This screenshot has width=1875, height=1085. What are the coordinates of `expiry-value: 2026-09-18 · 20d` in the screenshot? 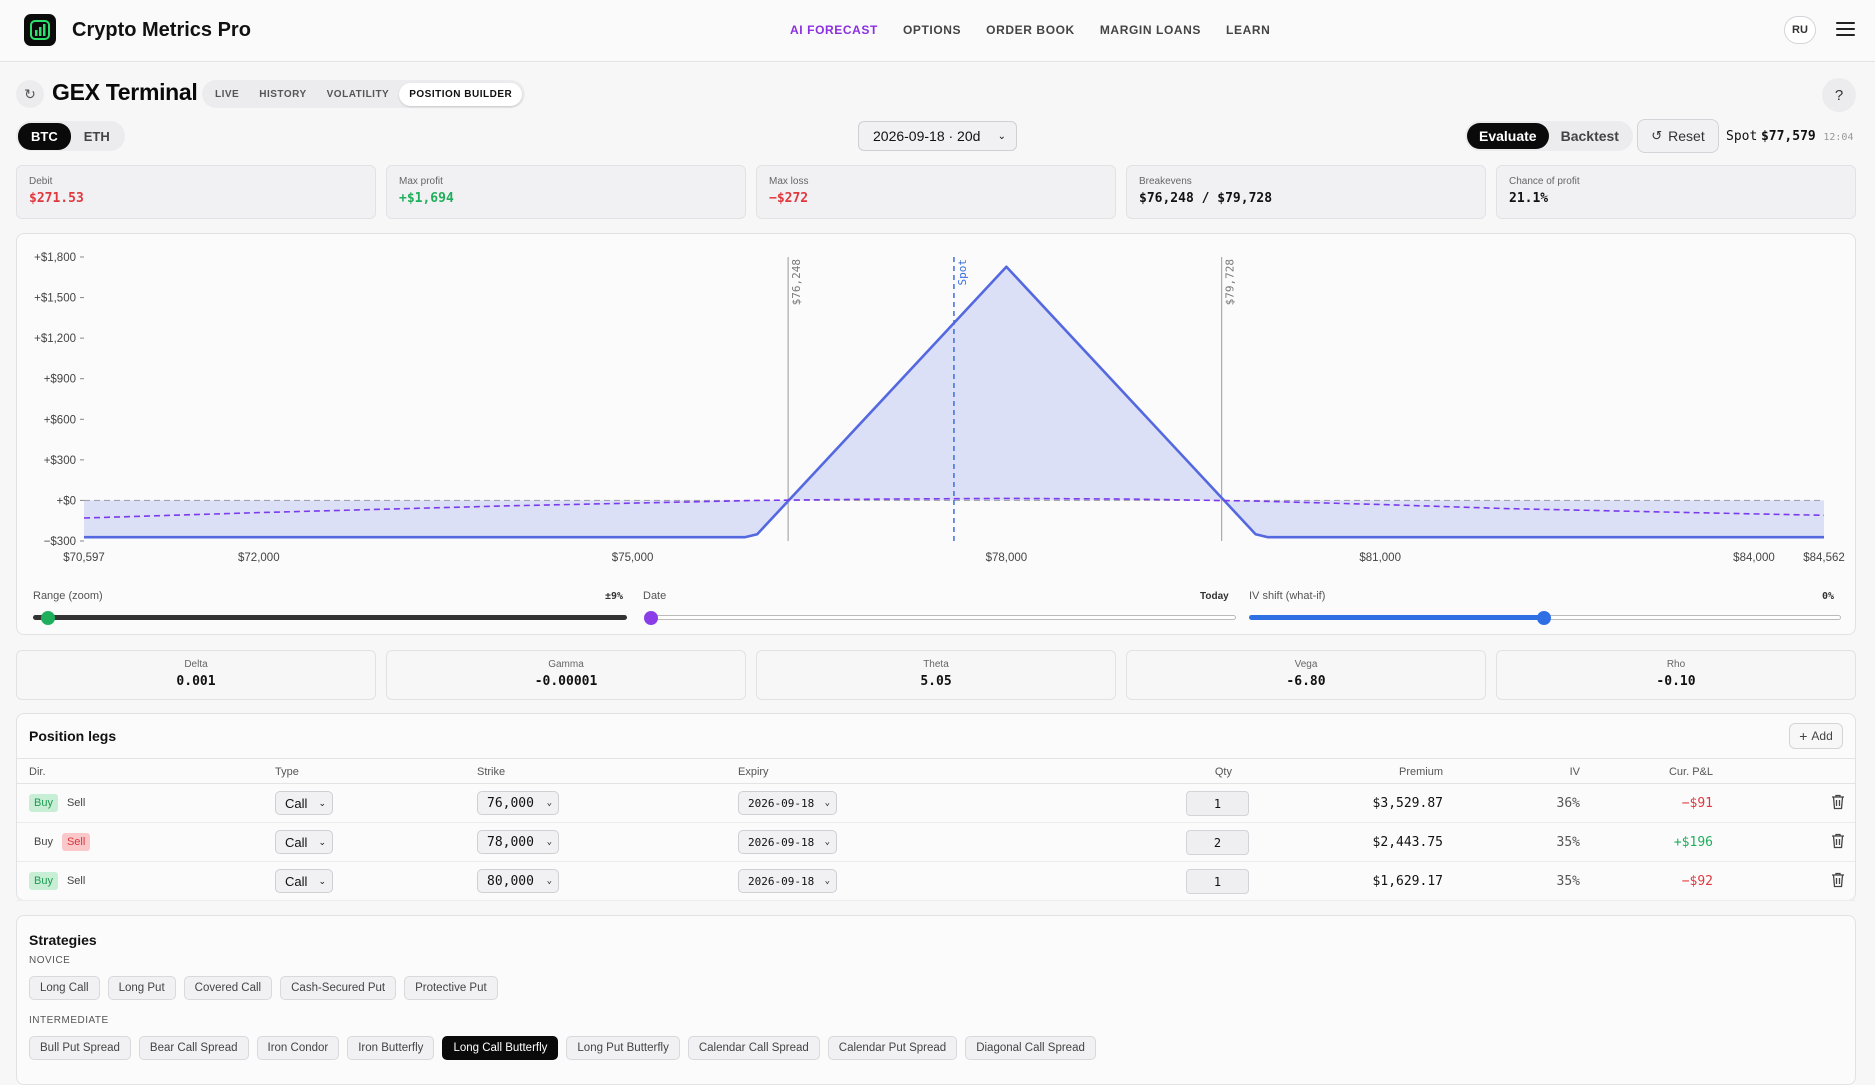 It's located at (927, 136).